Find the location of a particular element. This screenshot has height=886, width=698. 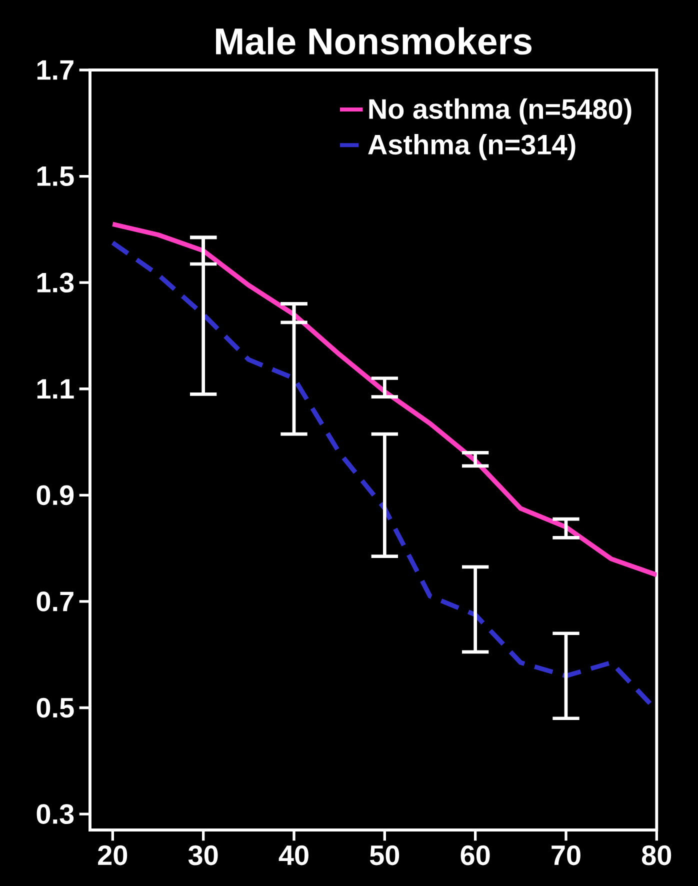

y-tick-label: 0.5 is located at coordinates (55, 708).